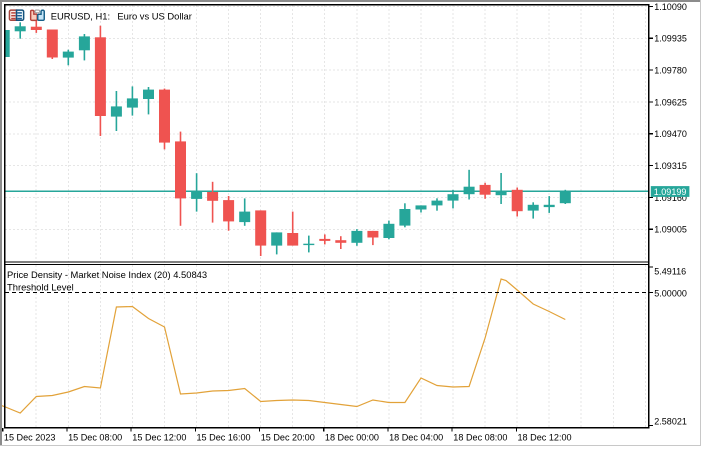 This screenshot has height=450, width=703. I want to click on svg-text: EURUSD, H1: Euro vs US Dollar, so click(121, 15).